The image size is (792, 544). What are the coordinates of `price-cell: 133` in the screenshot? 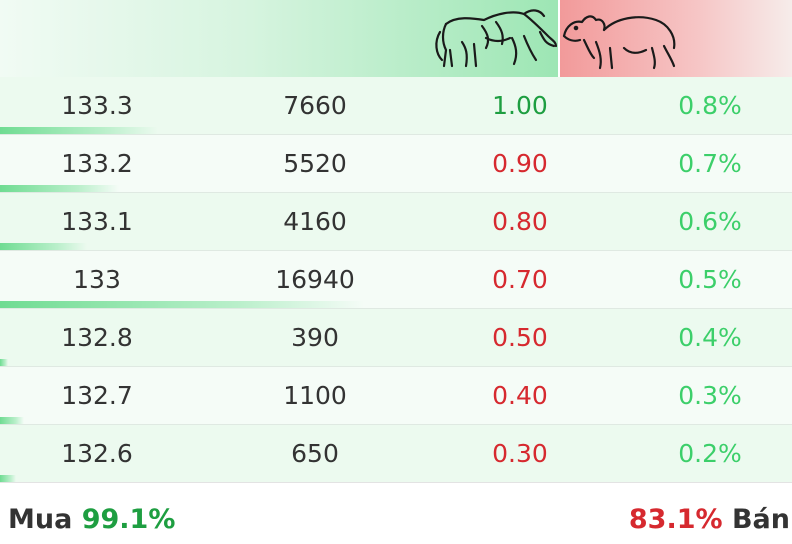 It's located at (97, 279).